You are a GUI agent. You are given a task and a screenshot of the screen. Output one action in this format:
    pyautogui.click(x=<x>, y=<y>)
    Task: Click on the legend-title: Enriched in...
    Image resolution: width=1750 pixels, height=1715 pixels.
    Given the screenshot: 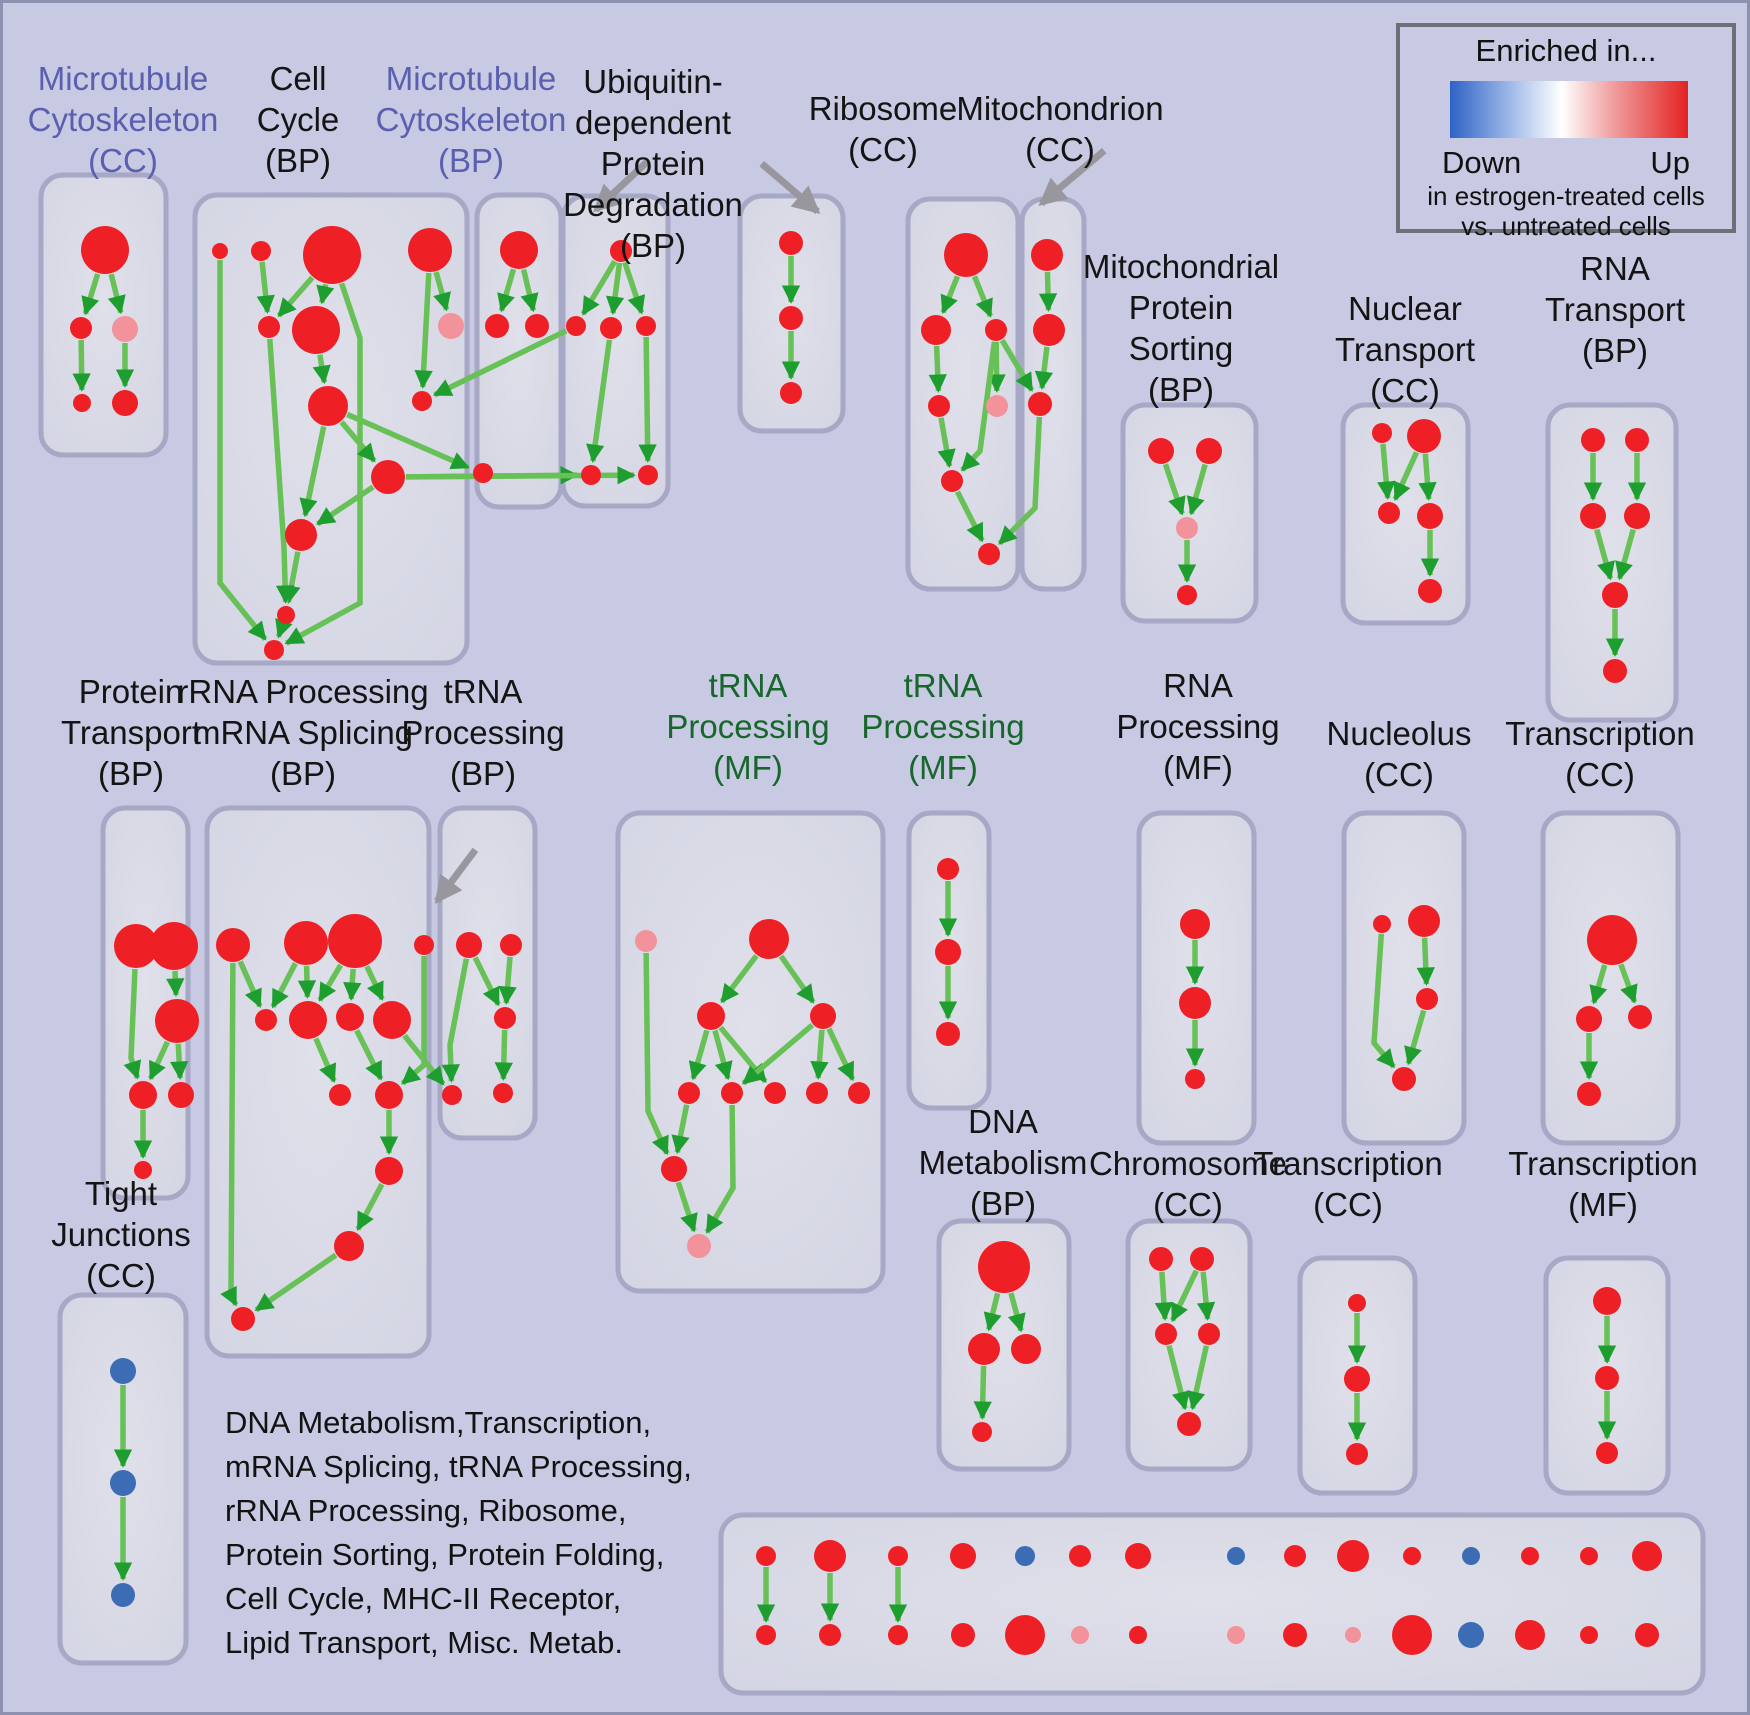 What is the action you would take?
    pyautogui.click(x=1566, y=50)
    